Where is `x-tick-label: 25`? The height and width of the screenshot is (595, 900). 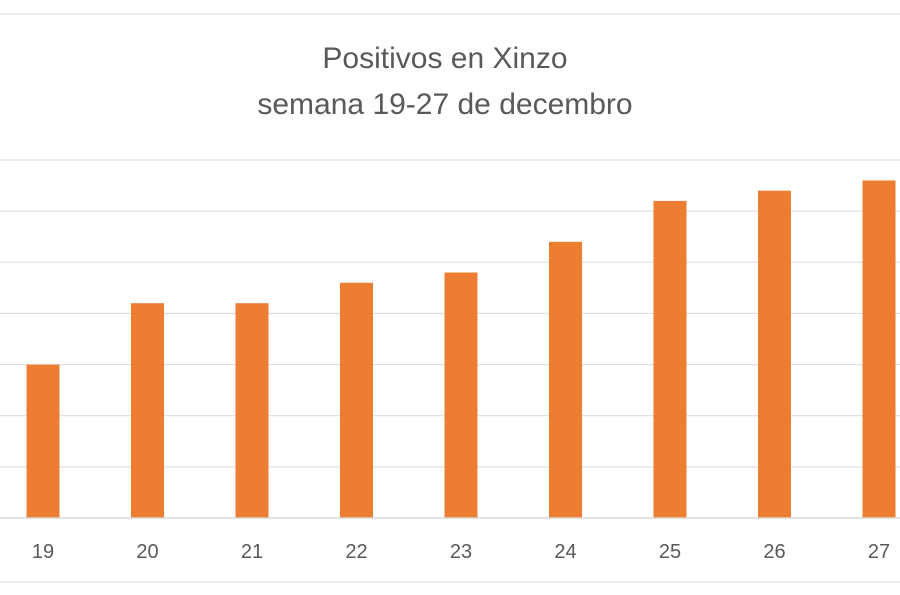
x-tick-label: 25 is located at coordinates (670, 552).